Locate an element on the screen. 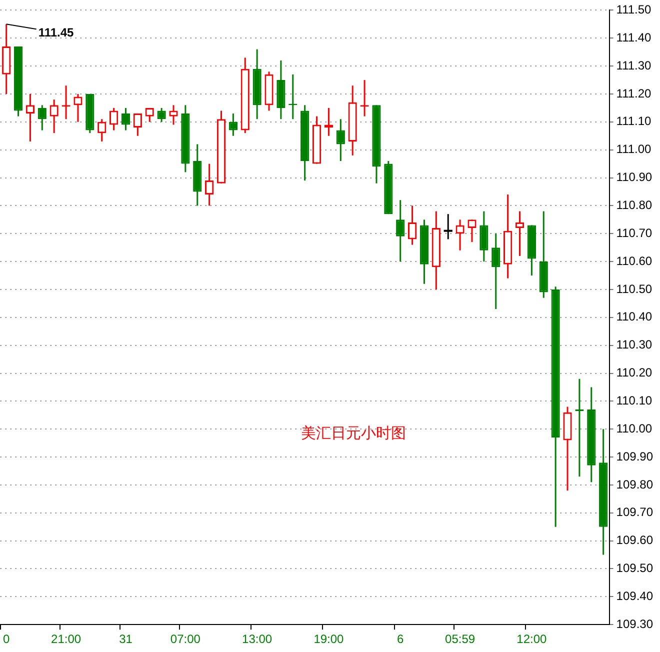 This screenshot has width=660, height=652. y-tick-label: 109.70 is located at coordinates (635, 512).